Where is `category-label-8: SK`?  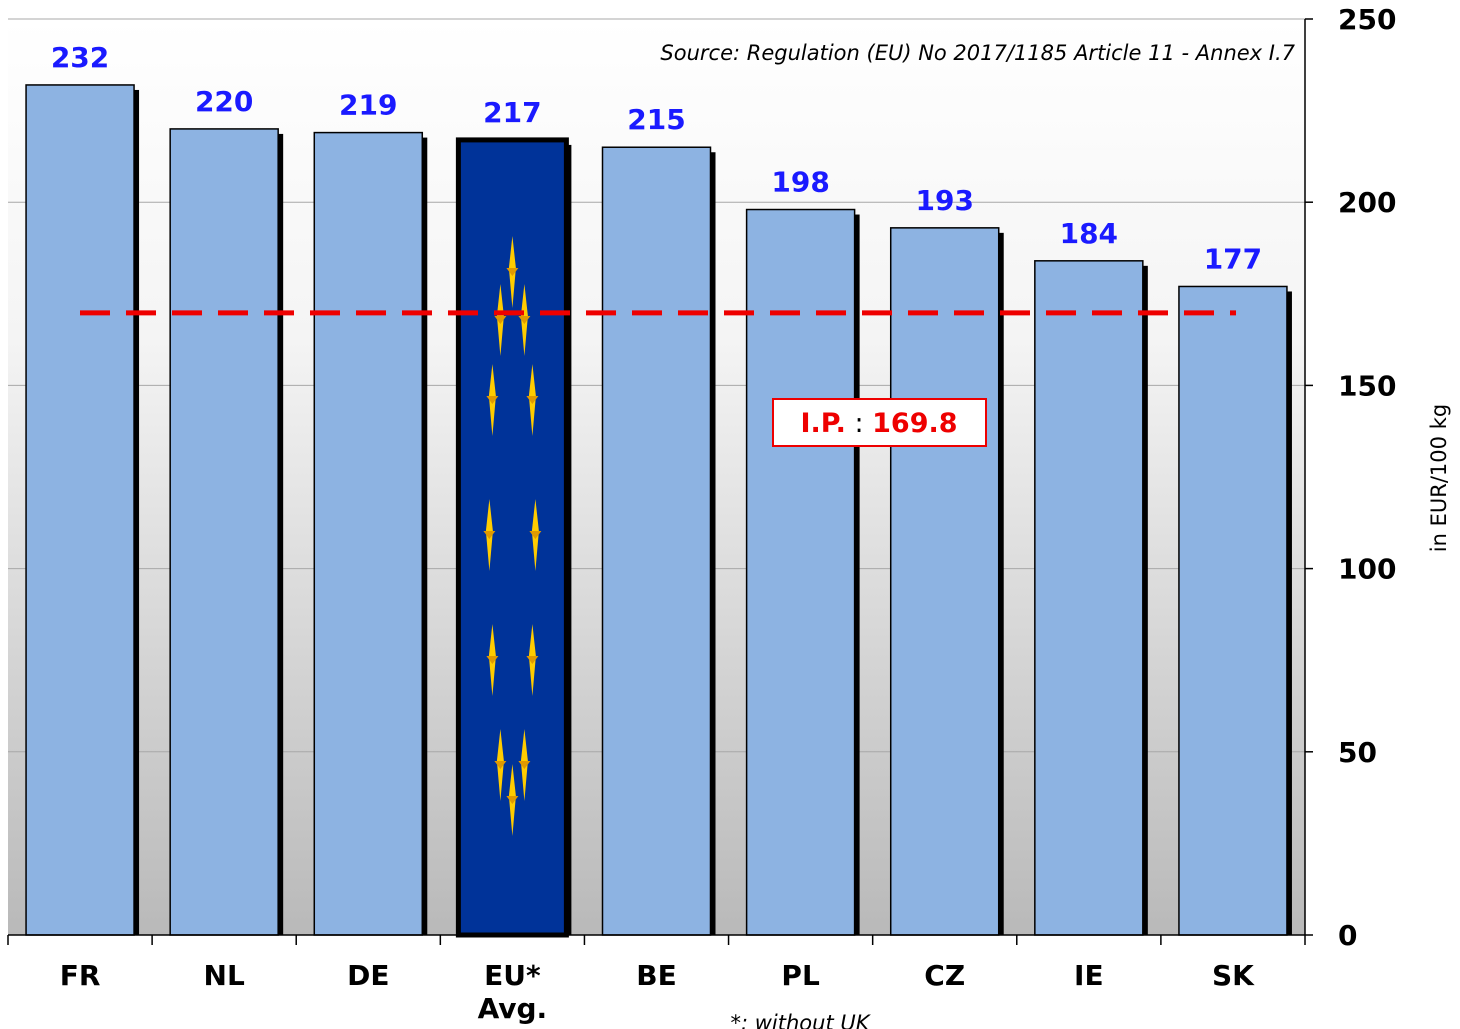 category-label-8: SK is located at coordinates (1233, 975).